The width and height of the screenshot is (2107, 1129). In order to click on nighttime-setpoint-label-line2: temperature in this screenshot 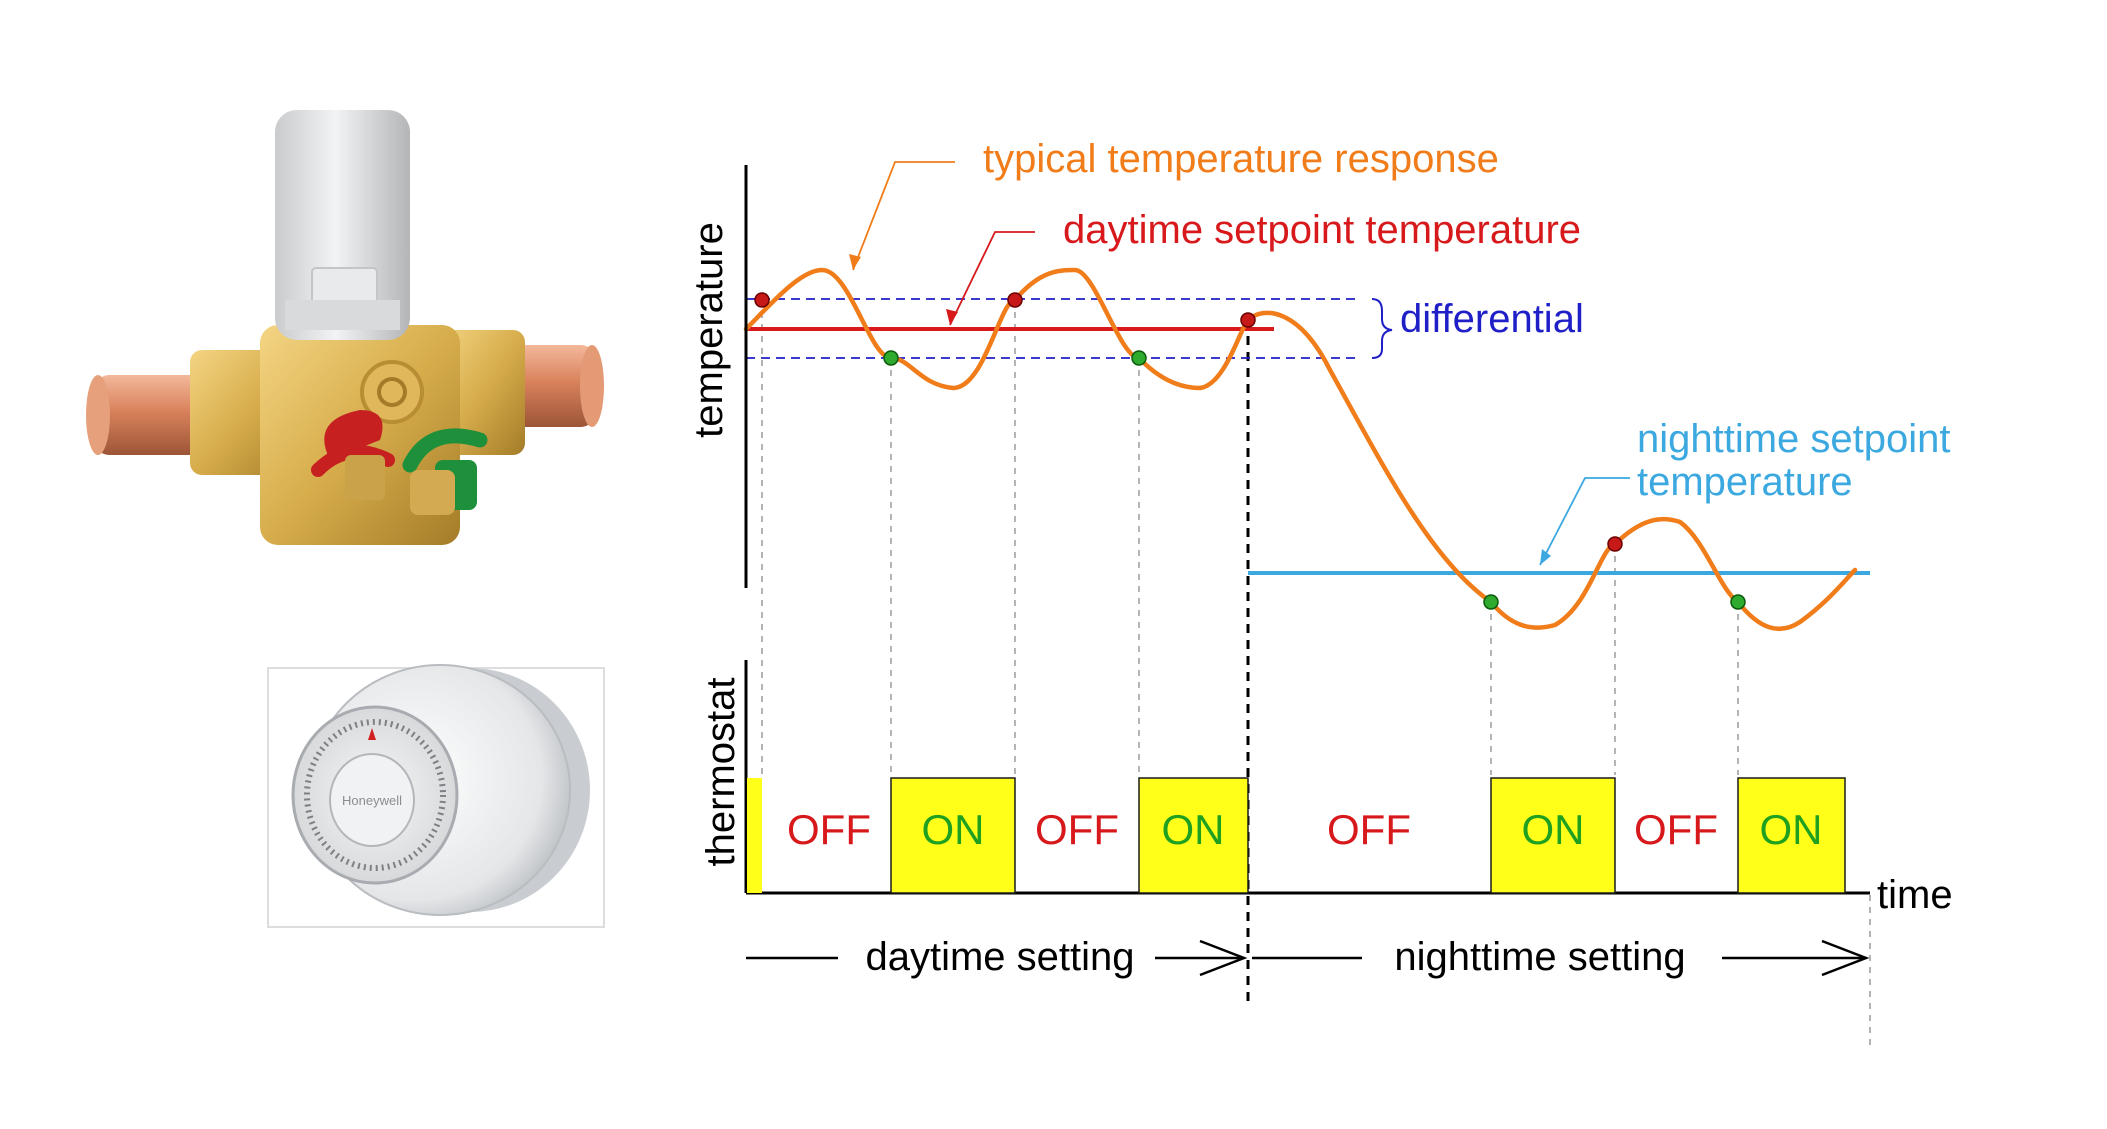, I will do `click(1745, 482)`.